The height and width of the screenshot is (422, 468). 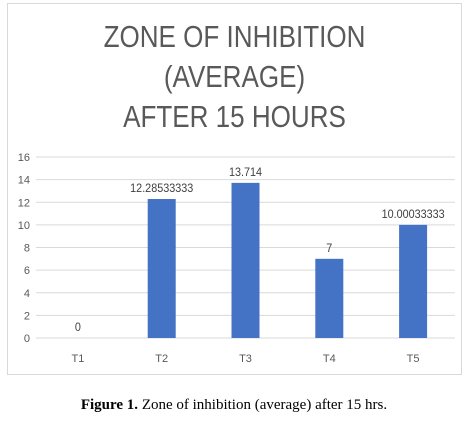 What do you see at coordinates (27, 271) in the screenshot?
I see `y-tick-label: 6` at bounding box center [27, 271].